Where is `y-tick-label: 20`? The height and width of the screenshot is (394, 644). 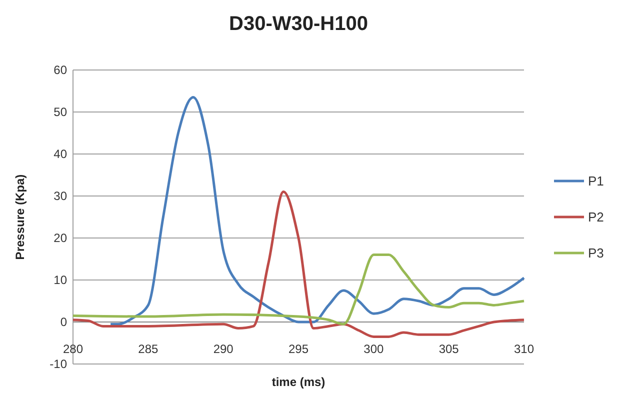 y-tick-label: 20 is located at coordinates (61, 238).